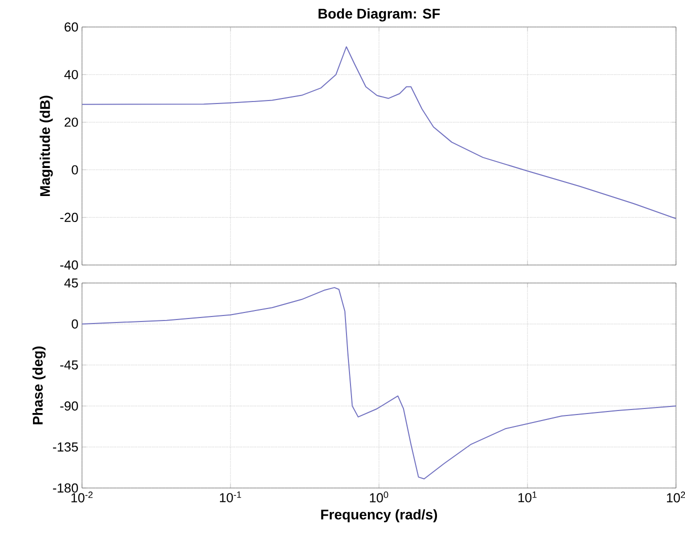  Describe the element at coordinates (46, 146) in the screenshot. I see `y-axis-title: Magnitude (dB)` at that location.